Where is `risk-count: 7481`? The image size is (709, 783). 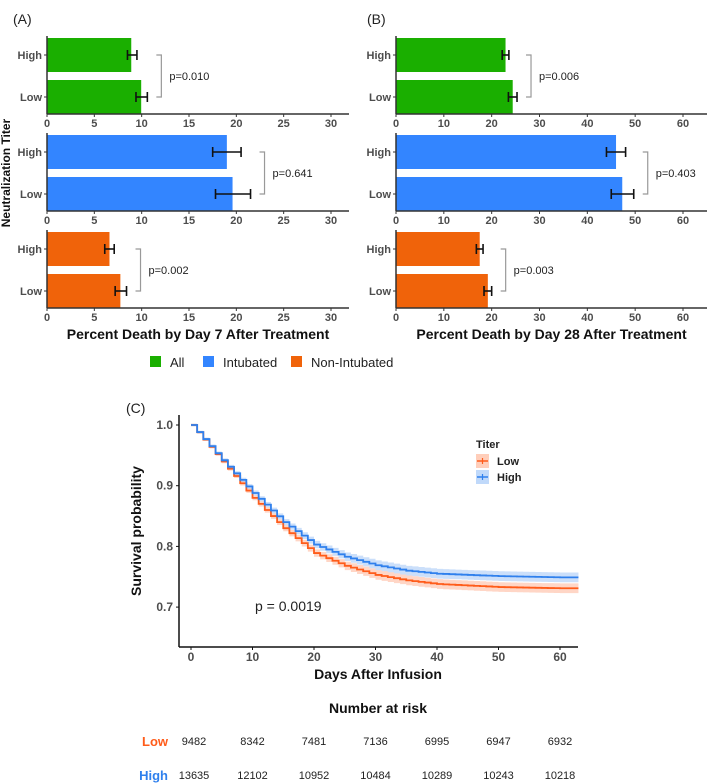
risk-count: 7481 is located at coordinates (314, 742).